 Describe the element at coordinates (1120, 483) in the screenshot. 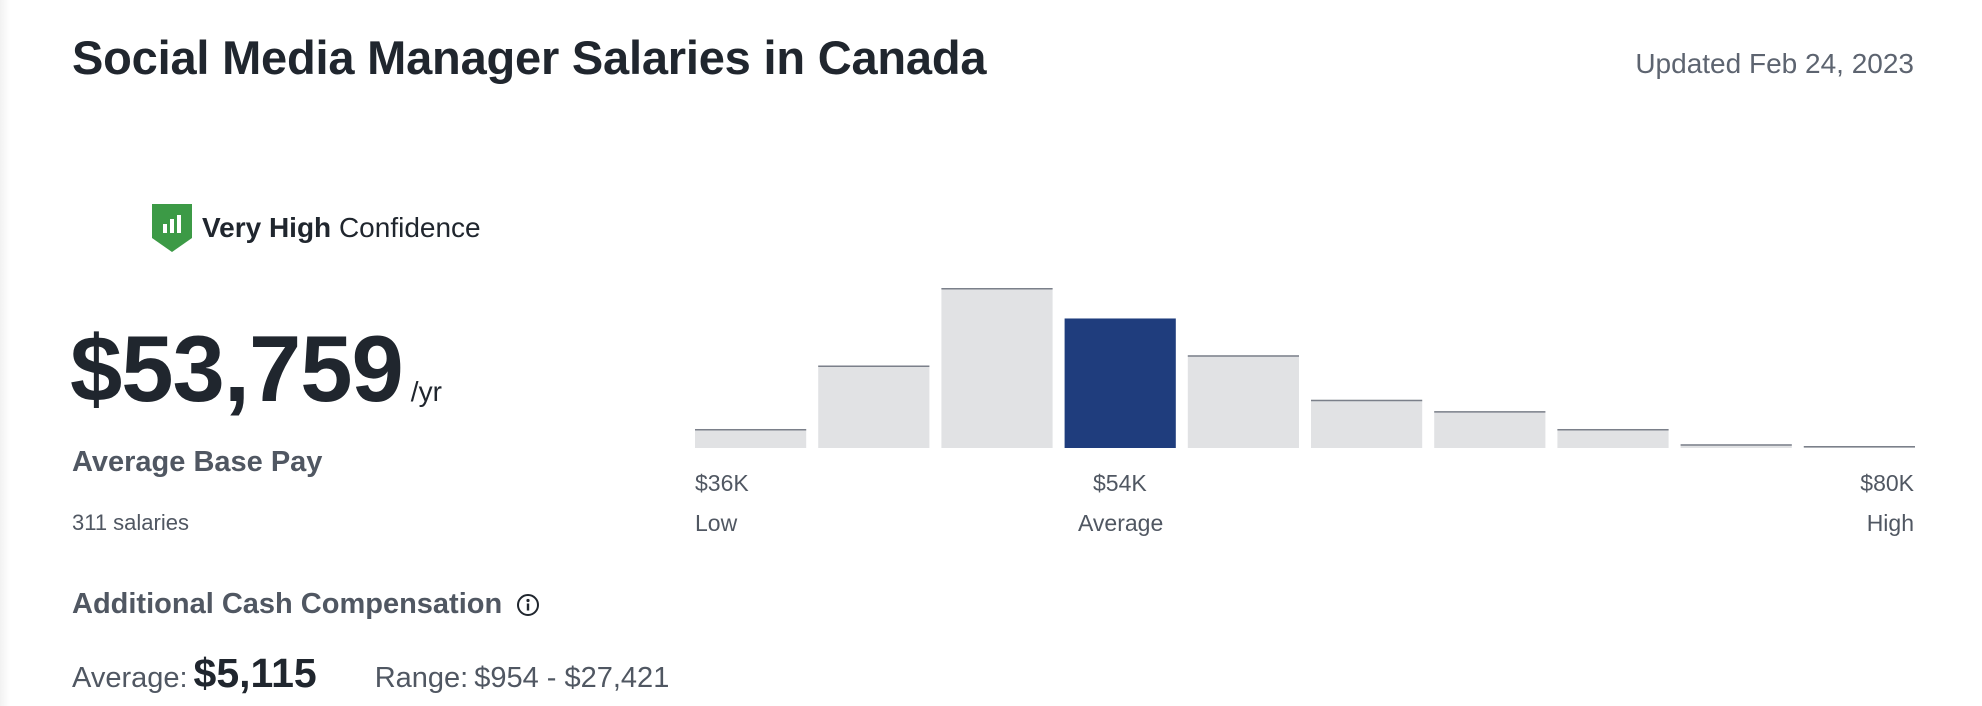

I see `tick-average-value: $54K` at that location.